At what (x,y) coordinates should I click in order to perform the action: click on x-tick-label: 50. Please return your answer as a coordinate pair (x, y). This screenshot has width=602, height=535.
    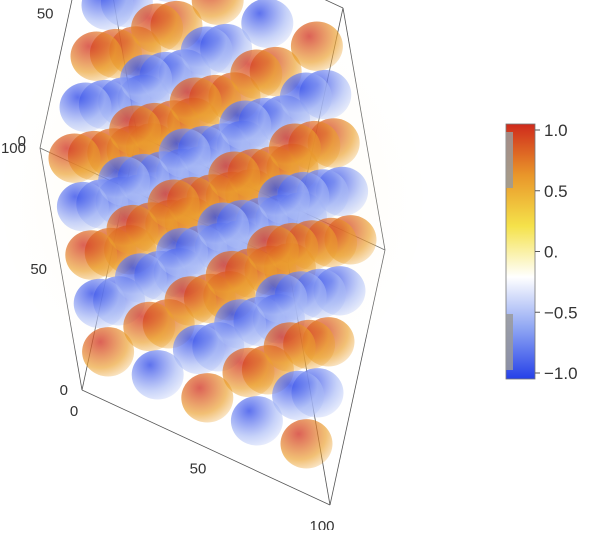
    Looking at the image, I should click on (198, 469).